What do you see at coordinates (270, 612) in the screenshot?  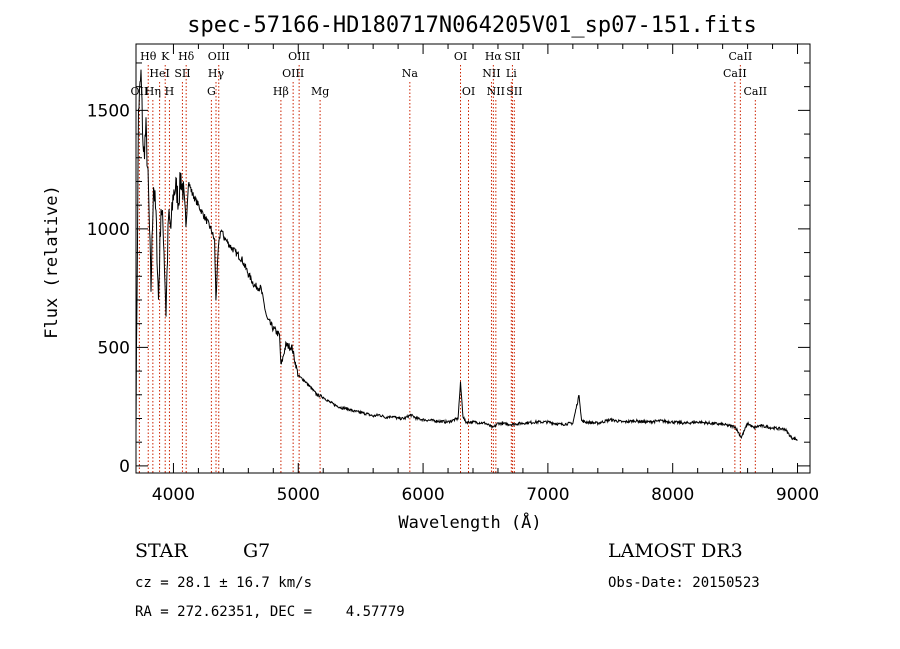 I see `coordinates: RA = 272.62351, DEC = 4.57779` at bounding box center [270, 612].